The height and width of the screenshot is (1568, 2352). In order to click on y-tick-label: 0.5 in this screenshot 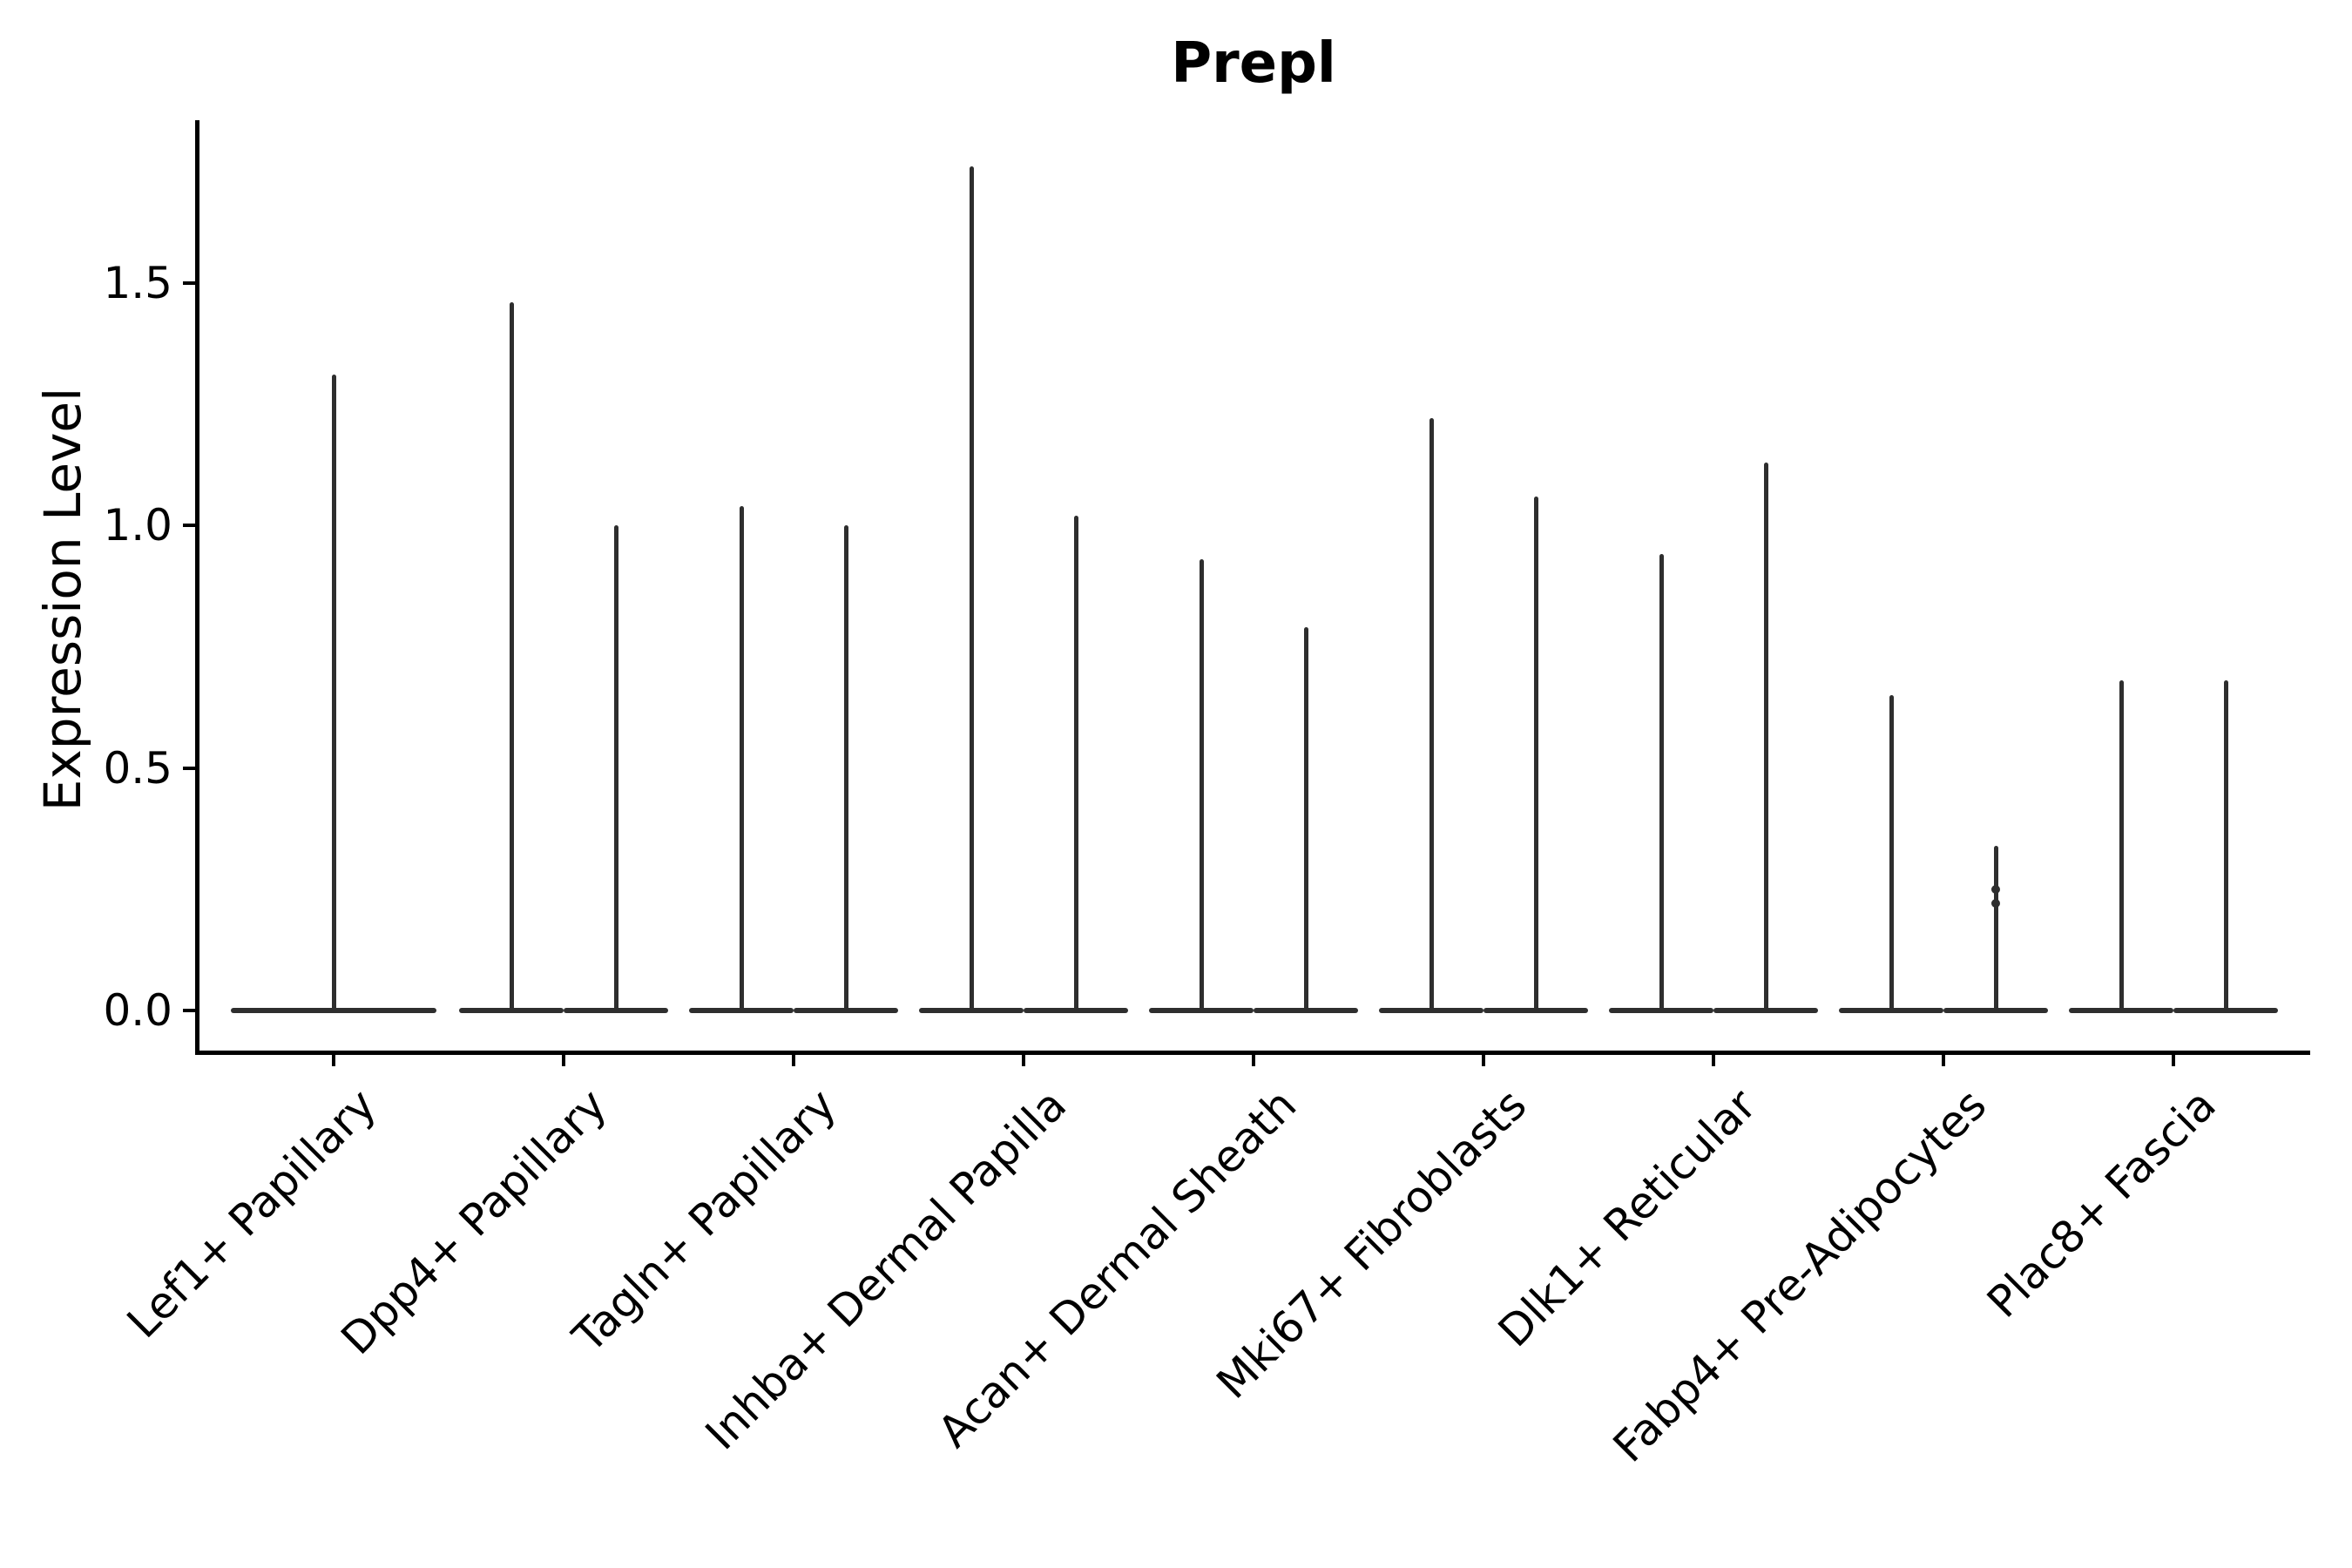, I will do `click(137, 768)`.